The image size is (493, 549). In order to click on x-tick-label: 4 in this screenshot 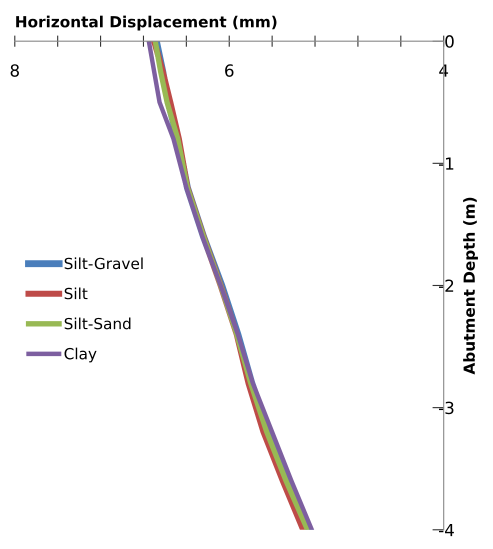, I will do `click(443, 70)`.